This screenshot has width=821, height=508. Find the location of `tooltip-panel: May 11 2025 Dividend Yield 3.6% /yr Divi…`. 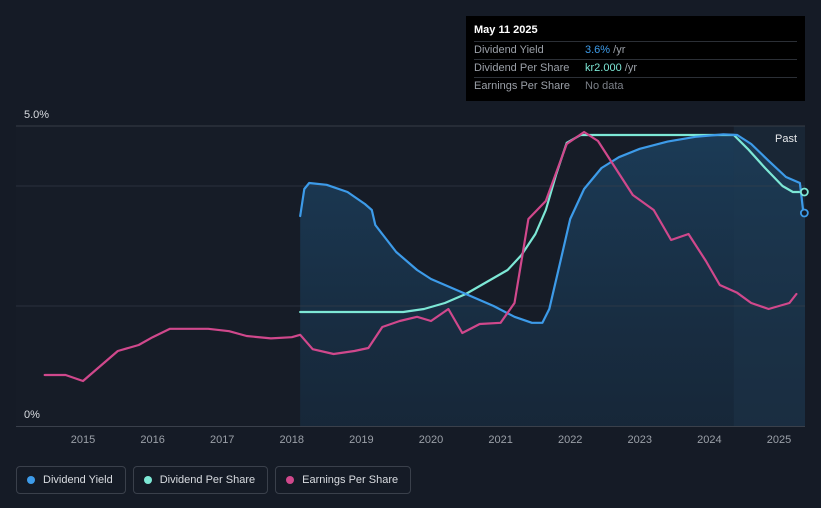

tooltip-panel: May 11 2025 Dividend Yield 3.6% /yr Divi… is located at coordinates (635, 58).